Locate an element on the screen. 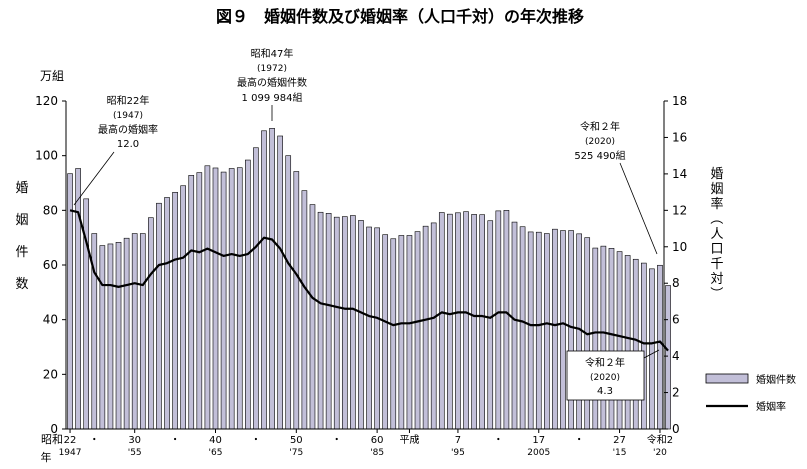 The image size is (807, 469). left-tick-0: 0 is located at coordinates (54, 429).